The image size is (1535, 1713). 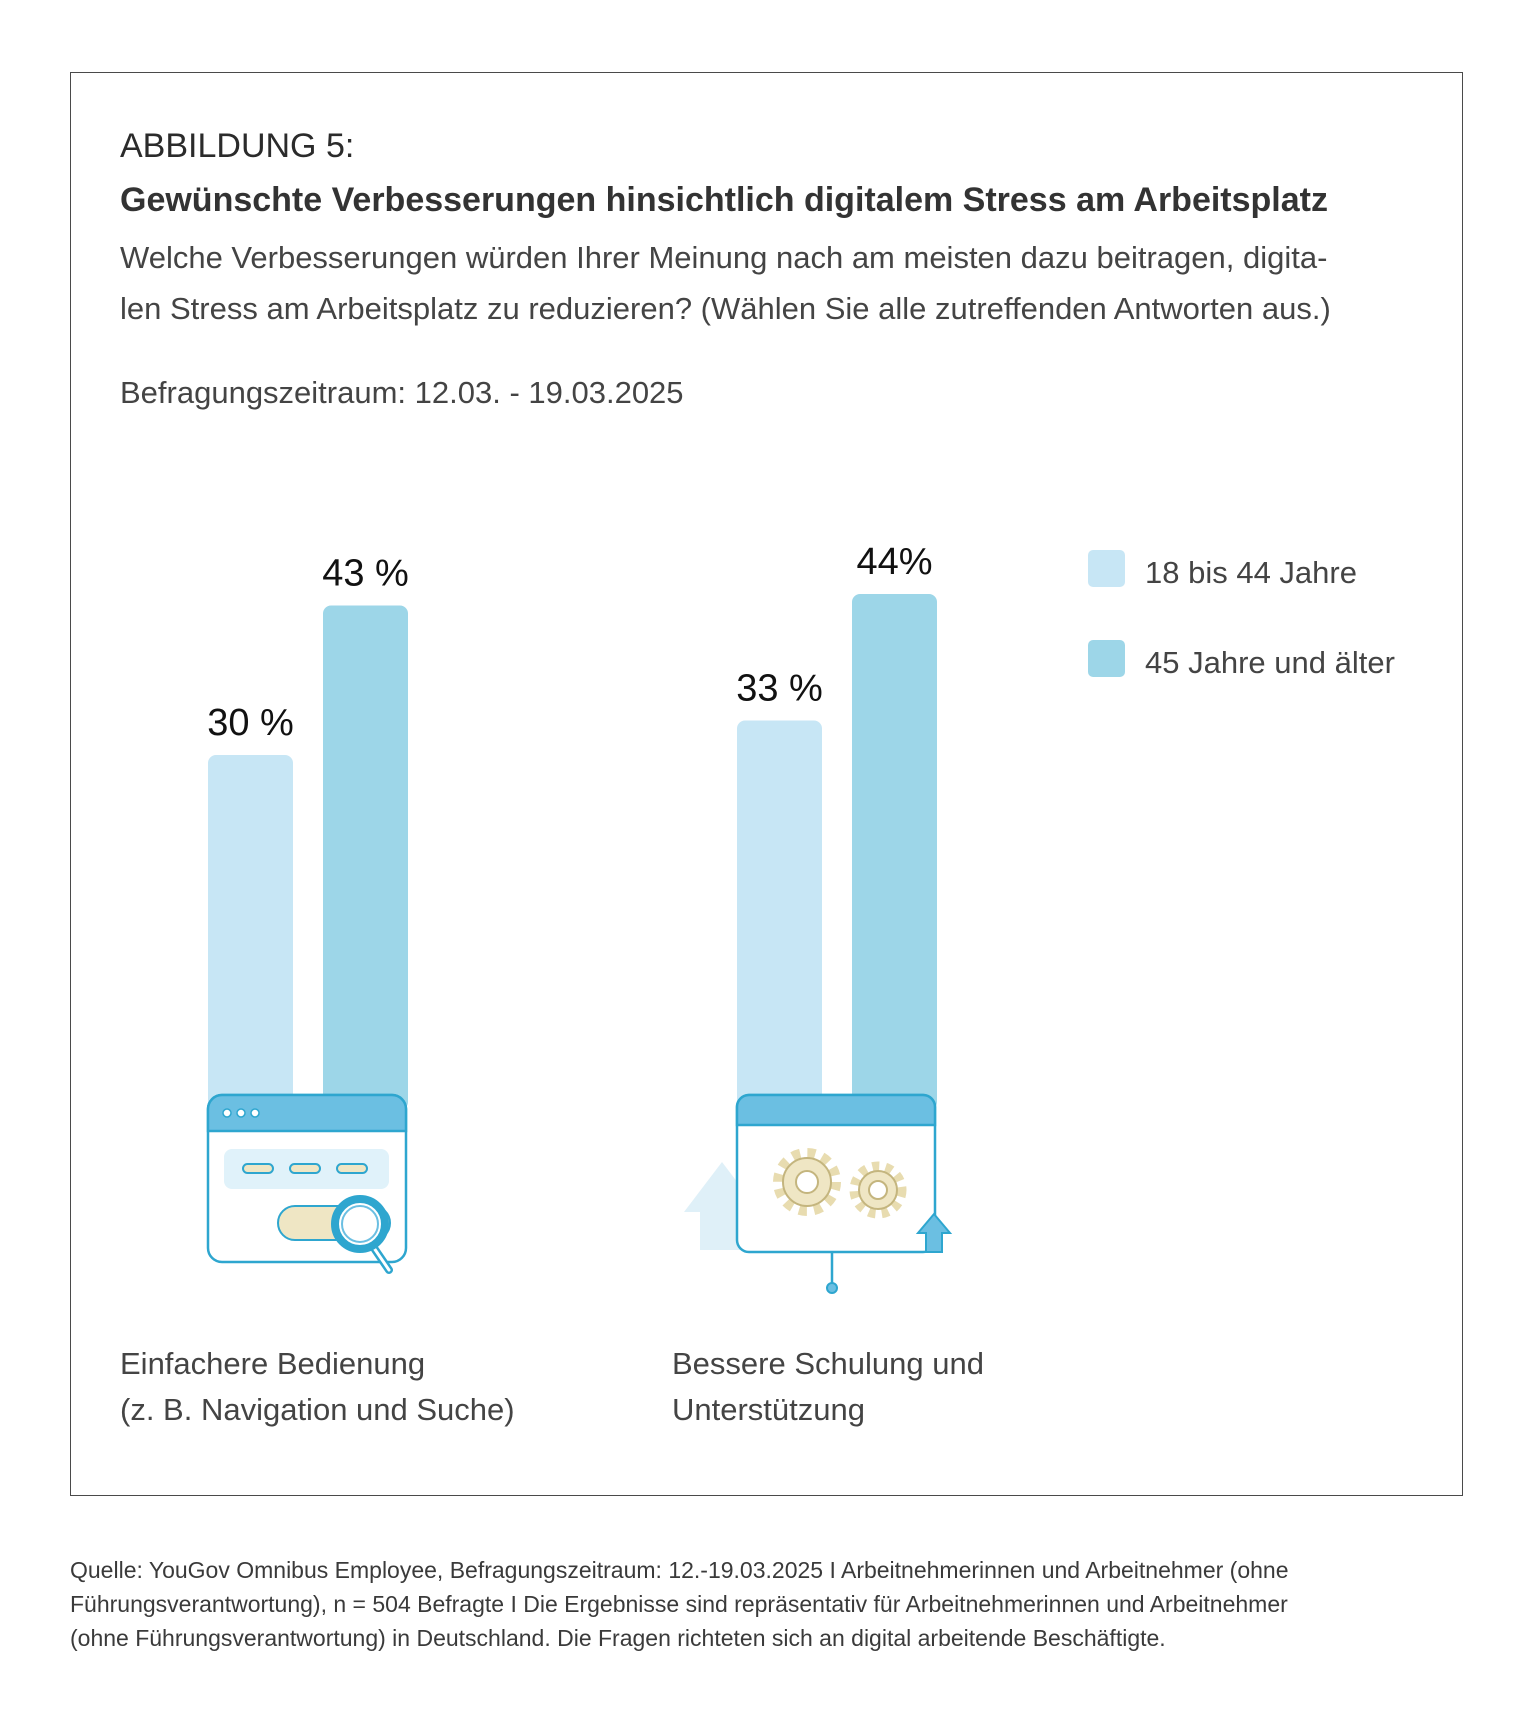 What do you see at coordinates (894, 562) in the screenshot?
I see `bar-value-label-2-old: 44%` at bounding box center [894, 562].